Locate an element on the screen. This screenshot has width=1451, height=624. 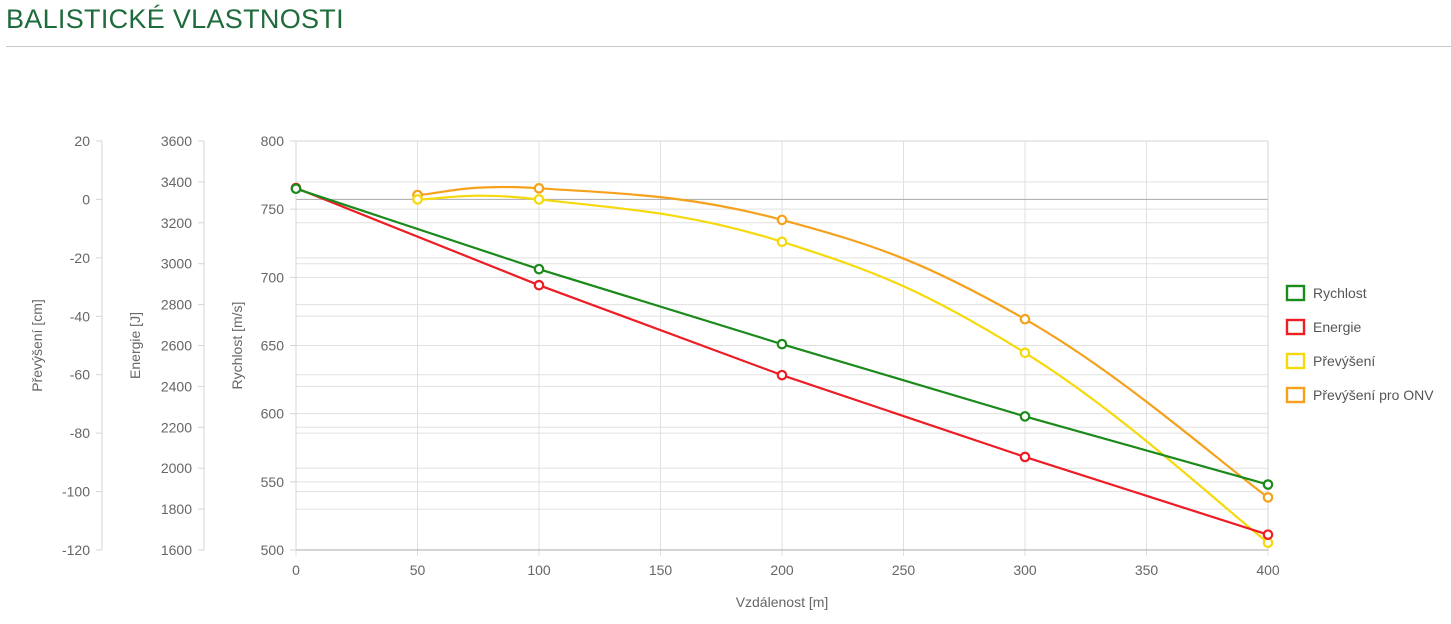
rychlost-tick-label: 750 is located at coordinates (273, 209).